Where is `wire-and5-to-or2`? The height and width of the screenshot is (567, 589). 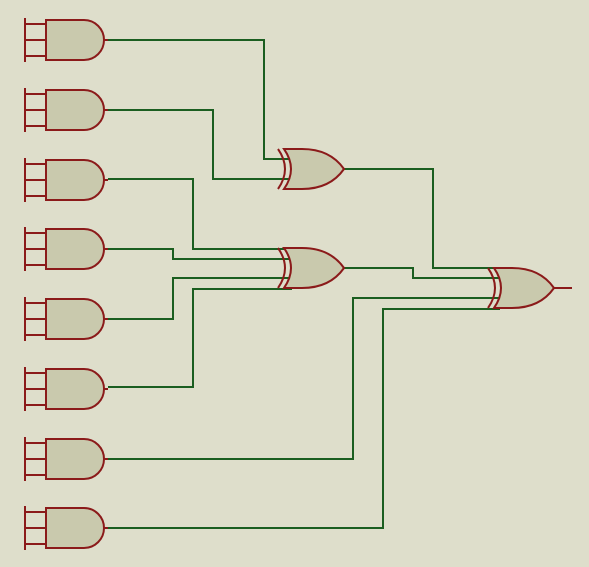 wire-and5-to-or2 is located at coordinates (201, 298).